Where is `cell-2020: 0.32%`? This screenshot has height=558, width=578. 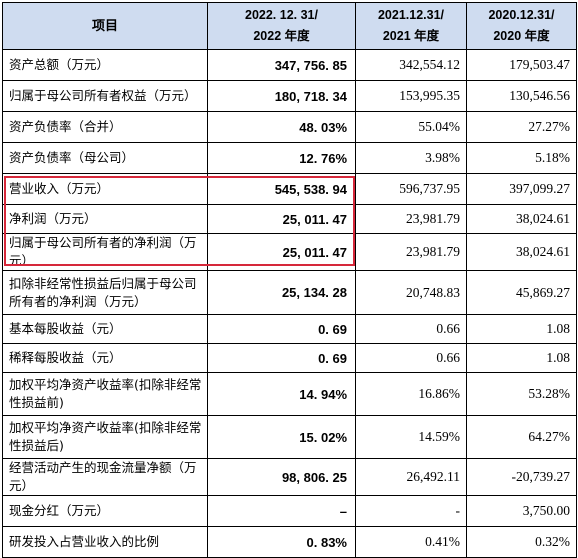
cell-2020: 0.32% is located at coordinates (521, 542).